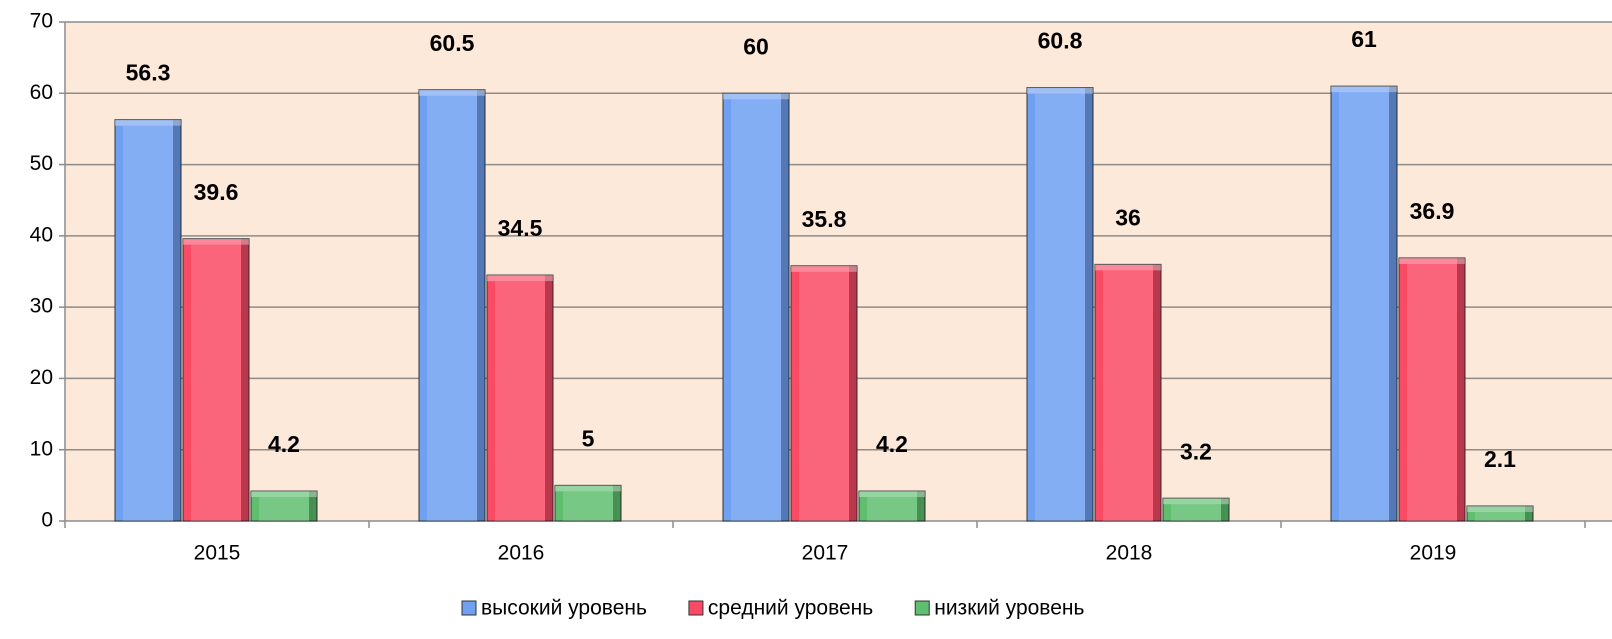 This screenshot has height=639, width=1612. What do you see at coordinates (1196, 451) in the screenshot?
I see `data-label: 3.2` at bounding box center [1196, 451].